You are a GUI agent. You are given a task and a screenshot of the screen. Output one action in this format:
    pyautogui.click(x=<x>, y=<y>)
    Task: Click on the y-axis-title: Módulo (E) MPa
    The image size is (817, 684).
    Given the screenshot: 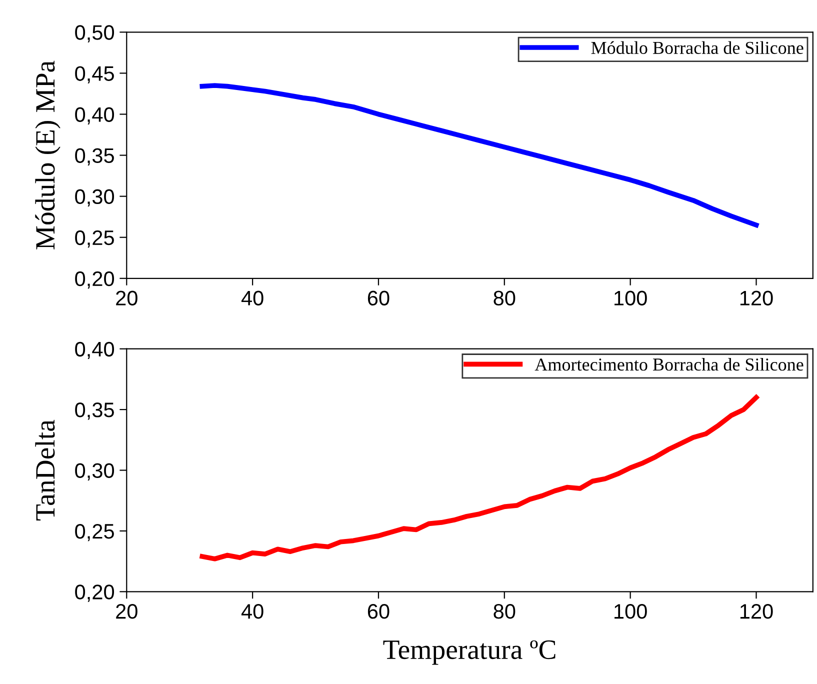 What is the action you would take?
    pyautogui.click(x=47, y=155)
    